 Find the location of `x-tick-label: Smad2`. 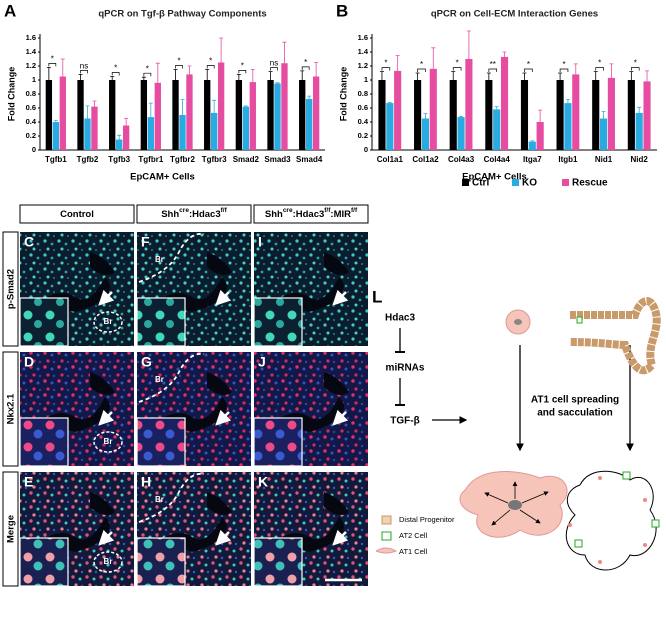

x-tick-label: Smad2 is located at coordinates (246, 159).